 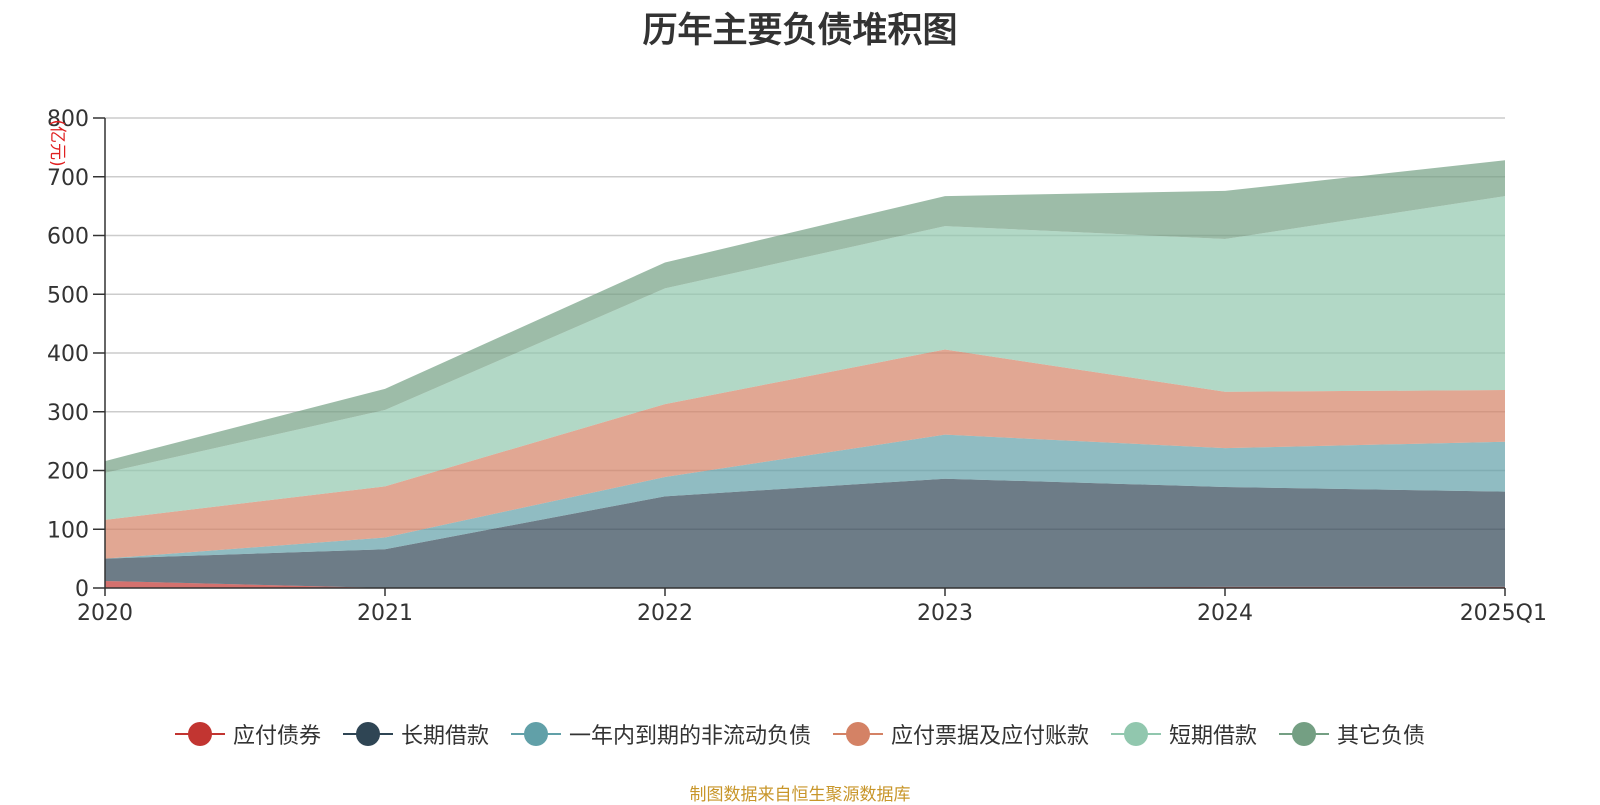 What do you see at coordinates (444, 736) in the screenshot?
I see `legend-label: 长期借款` at bounding box center [444, 736].